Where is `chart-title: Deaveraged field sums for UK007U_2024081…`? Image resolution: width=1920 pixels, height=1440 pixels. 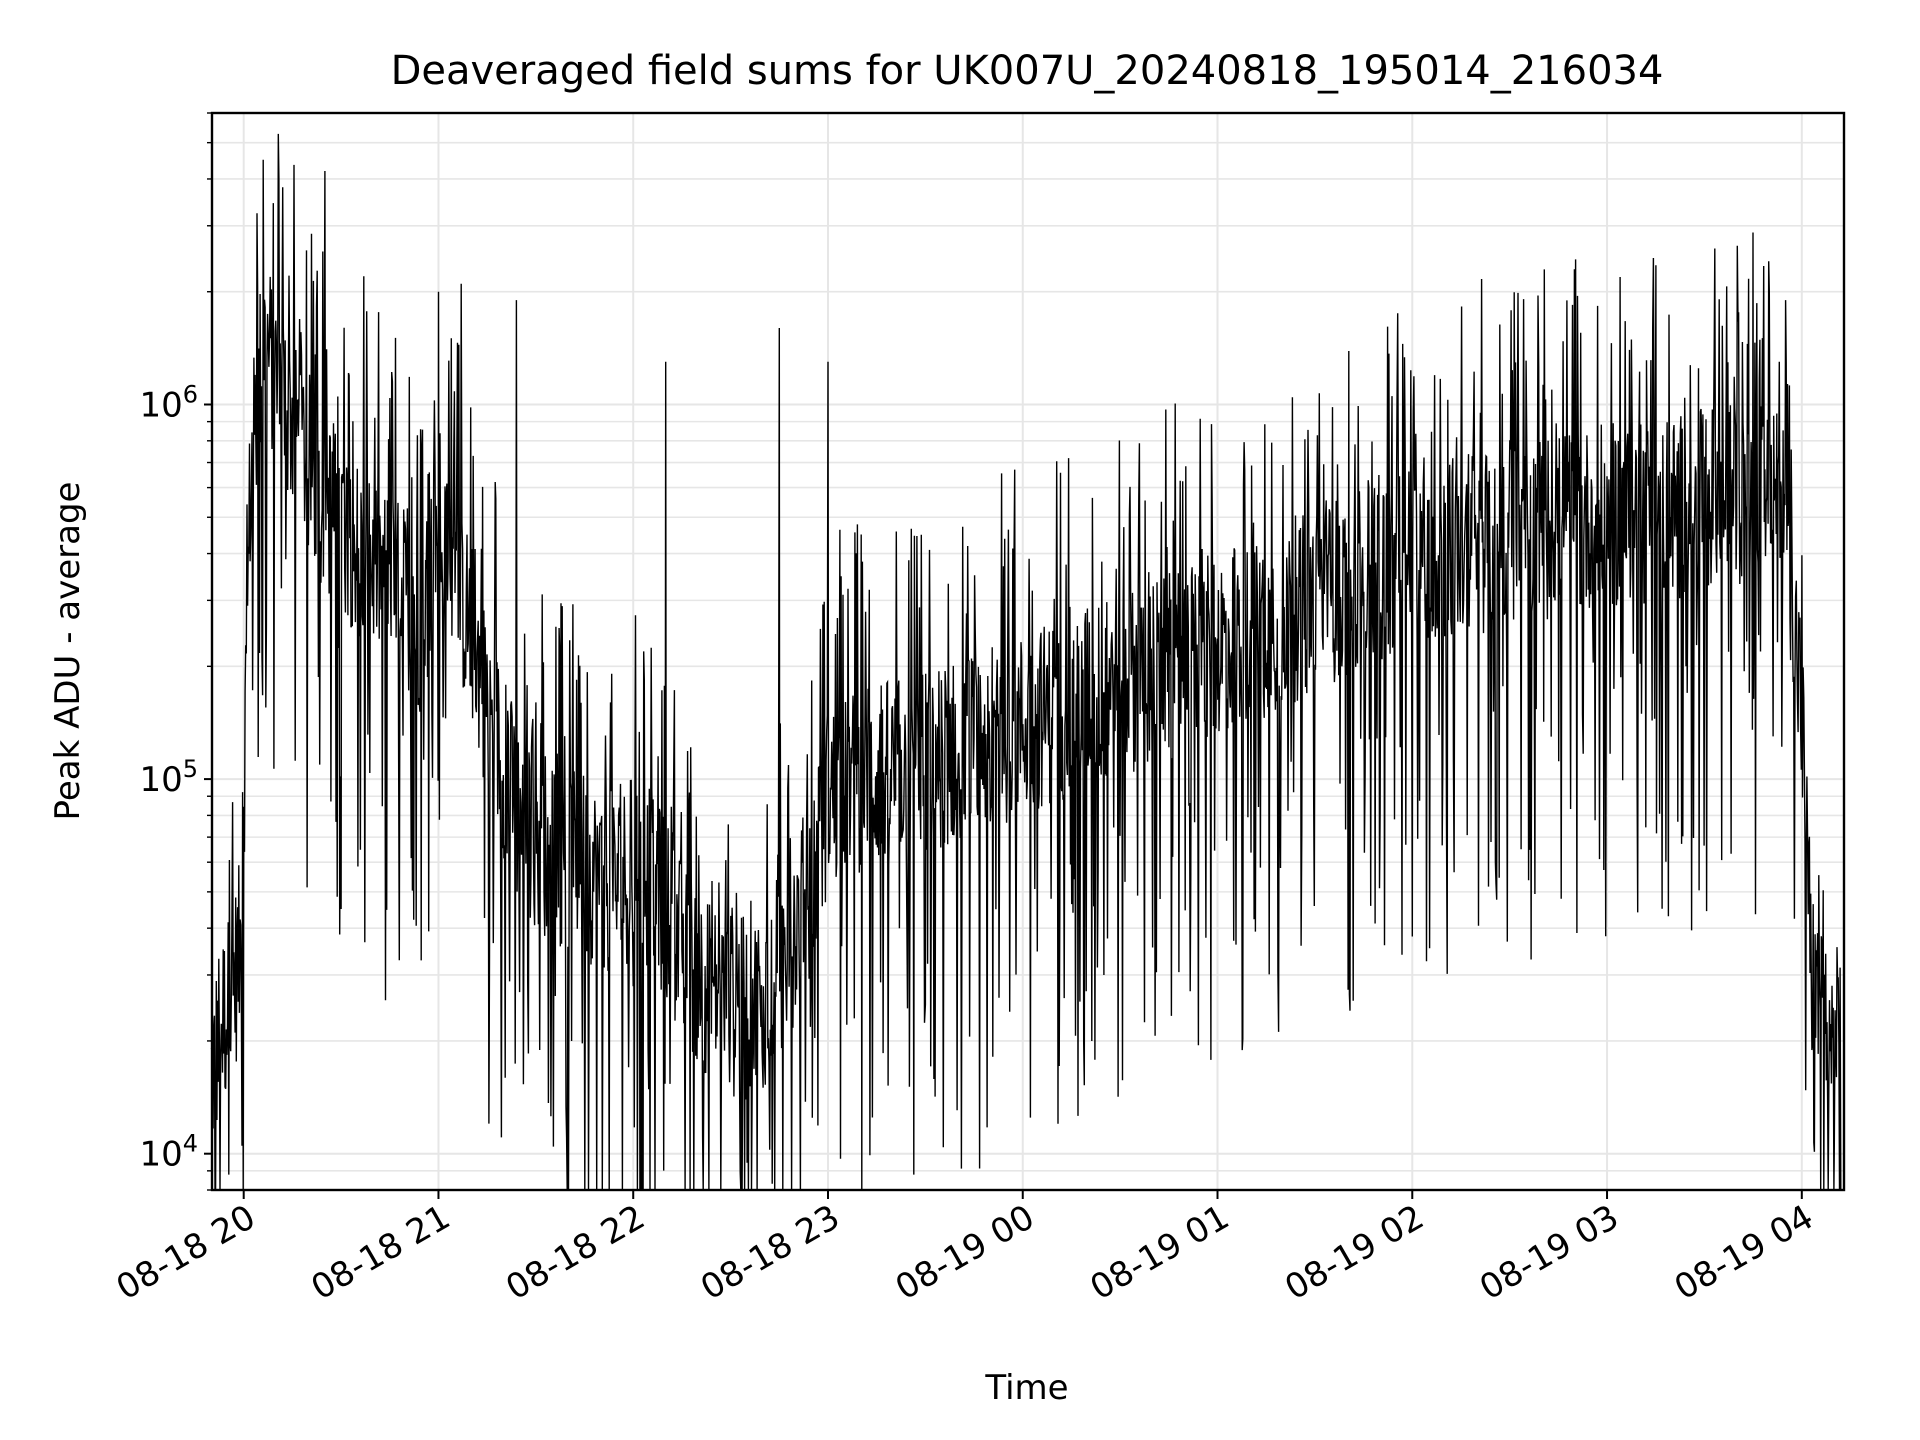
chart-title: Deaveraged field sums for UK007U_2024081… is located at coordinates (1027, 71).